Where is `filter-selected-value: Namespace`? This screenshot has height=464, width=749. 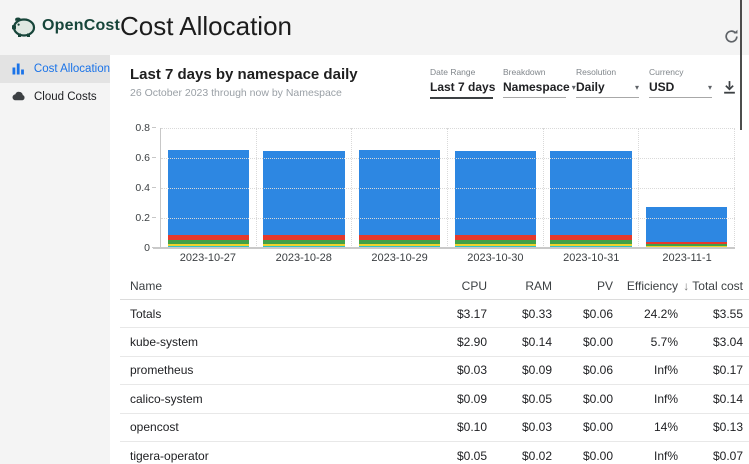 filter-selected-value: Namespace is located at coordinates (536, 87).